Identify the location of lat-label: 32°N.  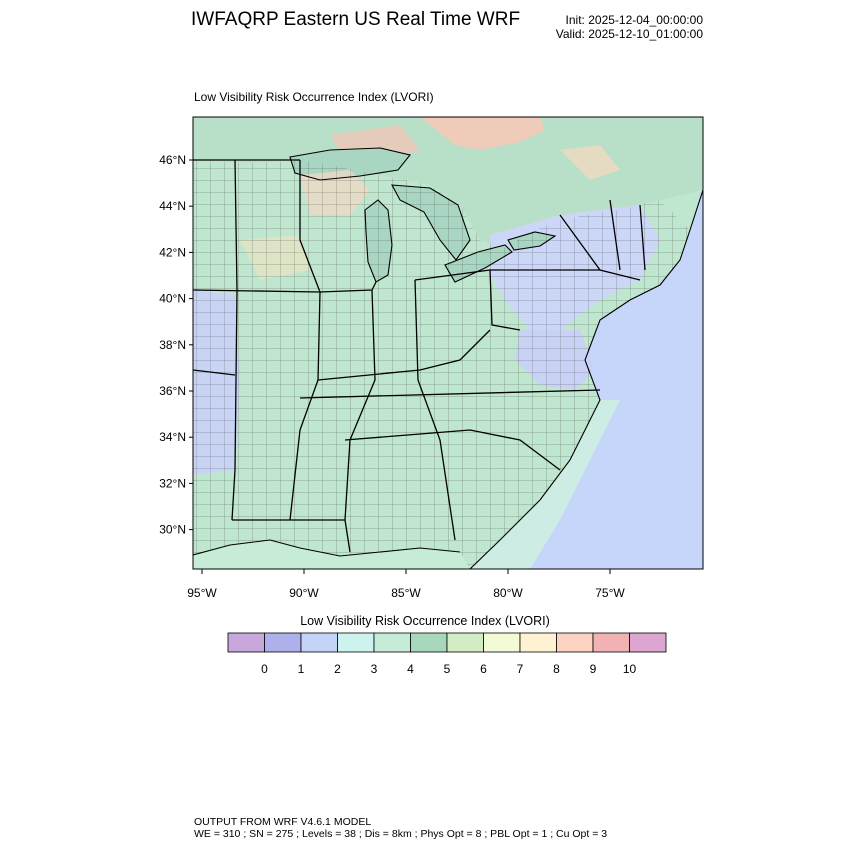
(172, 483).